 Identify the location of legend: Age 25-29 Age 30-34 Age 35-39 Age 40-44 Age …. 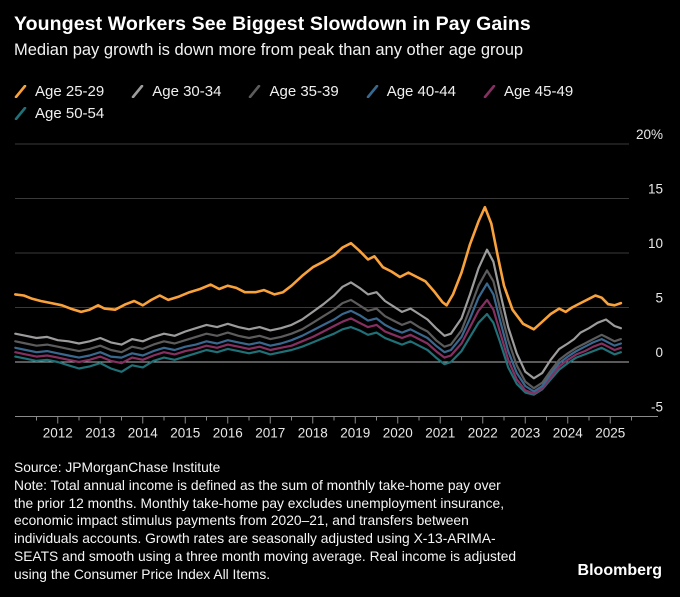
(339, 102).